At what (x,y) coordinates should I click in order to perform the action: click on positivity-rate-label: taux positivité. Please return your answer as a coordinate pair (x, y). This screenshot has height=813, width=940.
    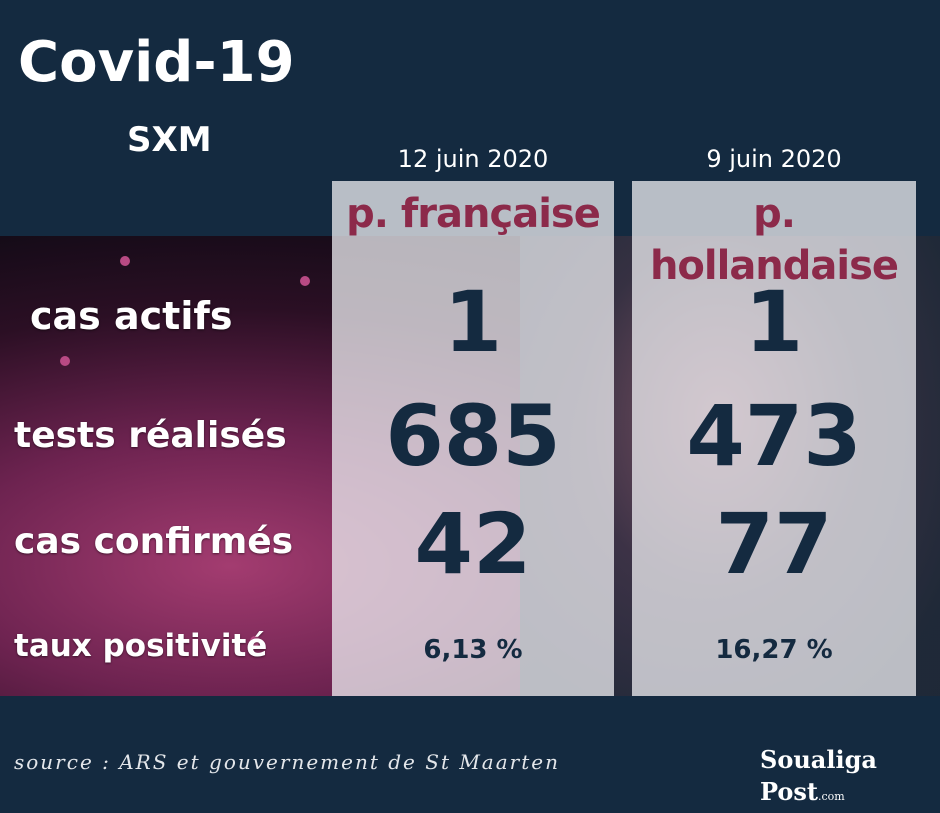
    Looking at the image, I should click on (141, 646).